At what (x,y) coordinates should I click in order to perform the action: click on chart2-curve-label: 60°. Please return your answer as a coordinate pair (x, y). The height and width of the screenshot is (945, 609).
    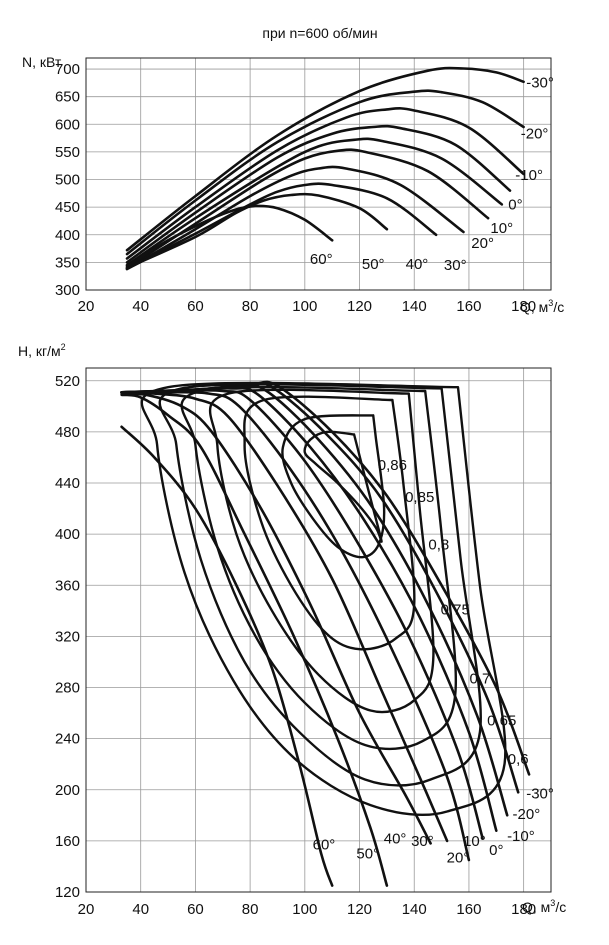
    Looking at the image, I should click on (324, 845).